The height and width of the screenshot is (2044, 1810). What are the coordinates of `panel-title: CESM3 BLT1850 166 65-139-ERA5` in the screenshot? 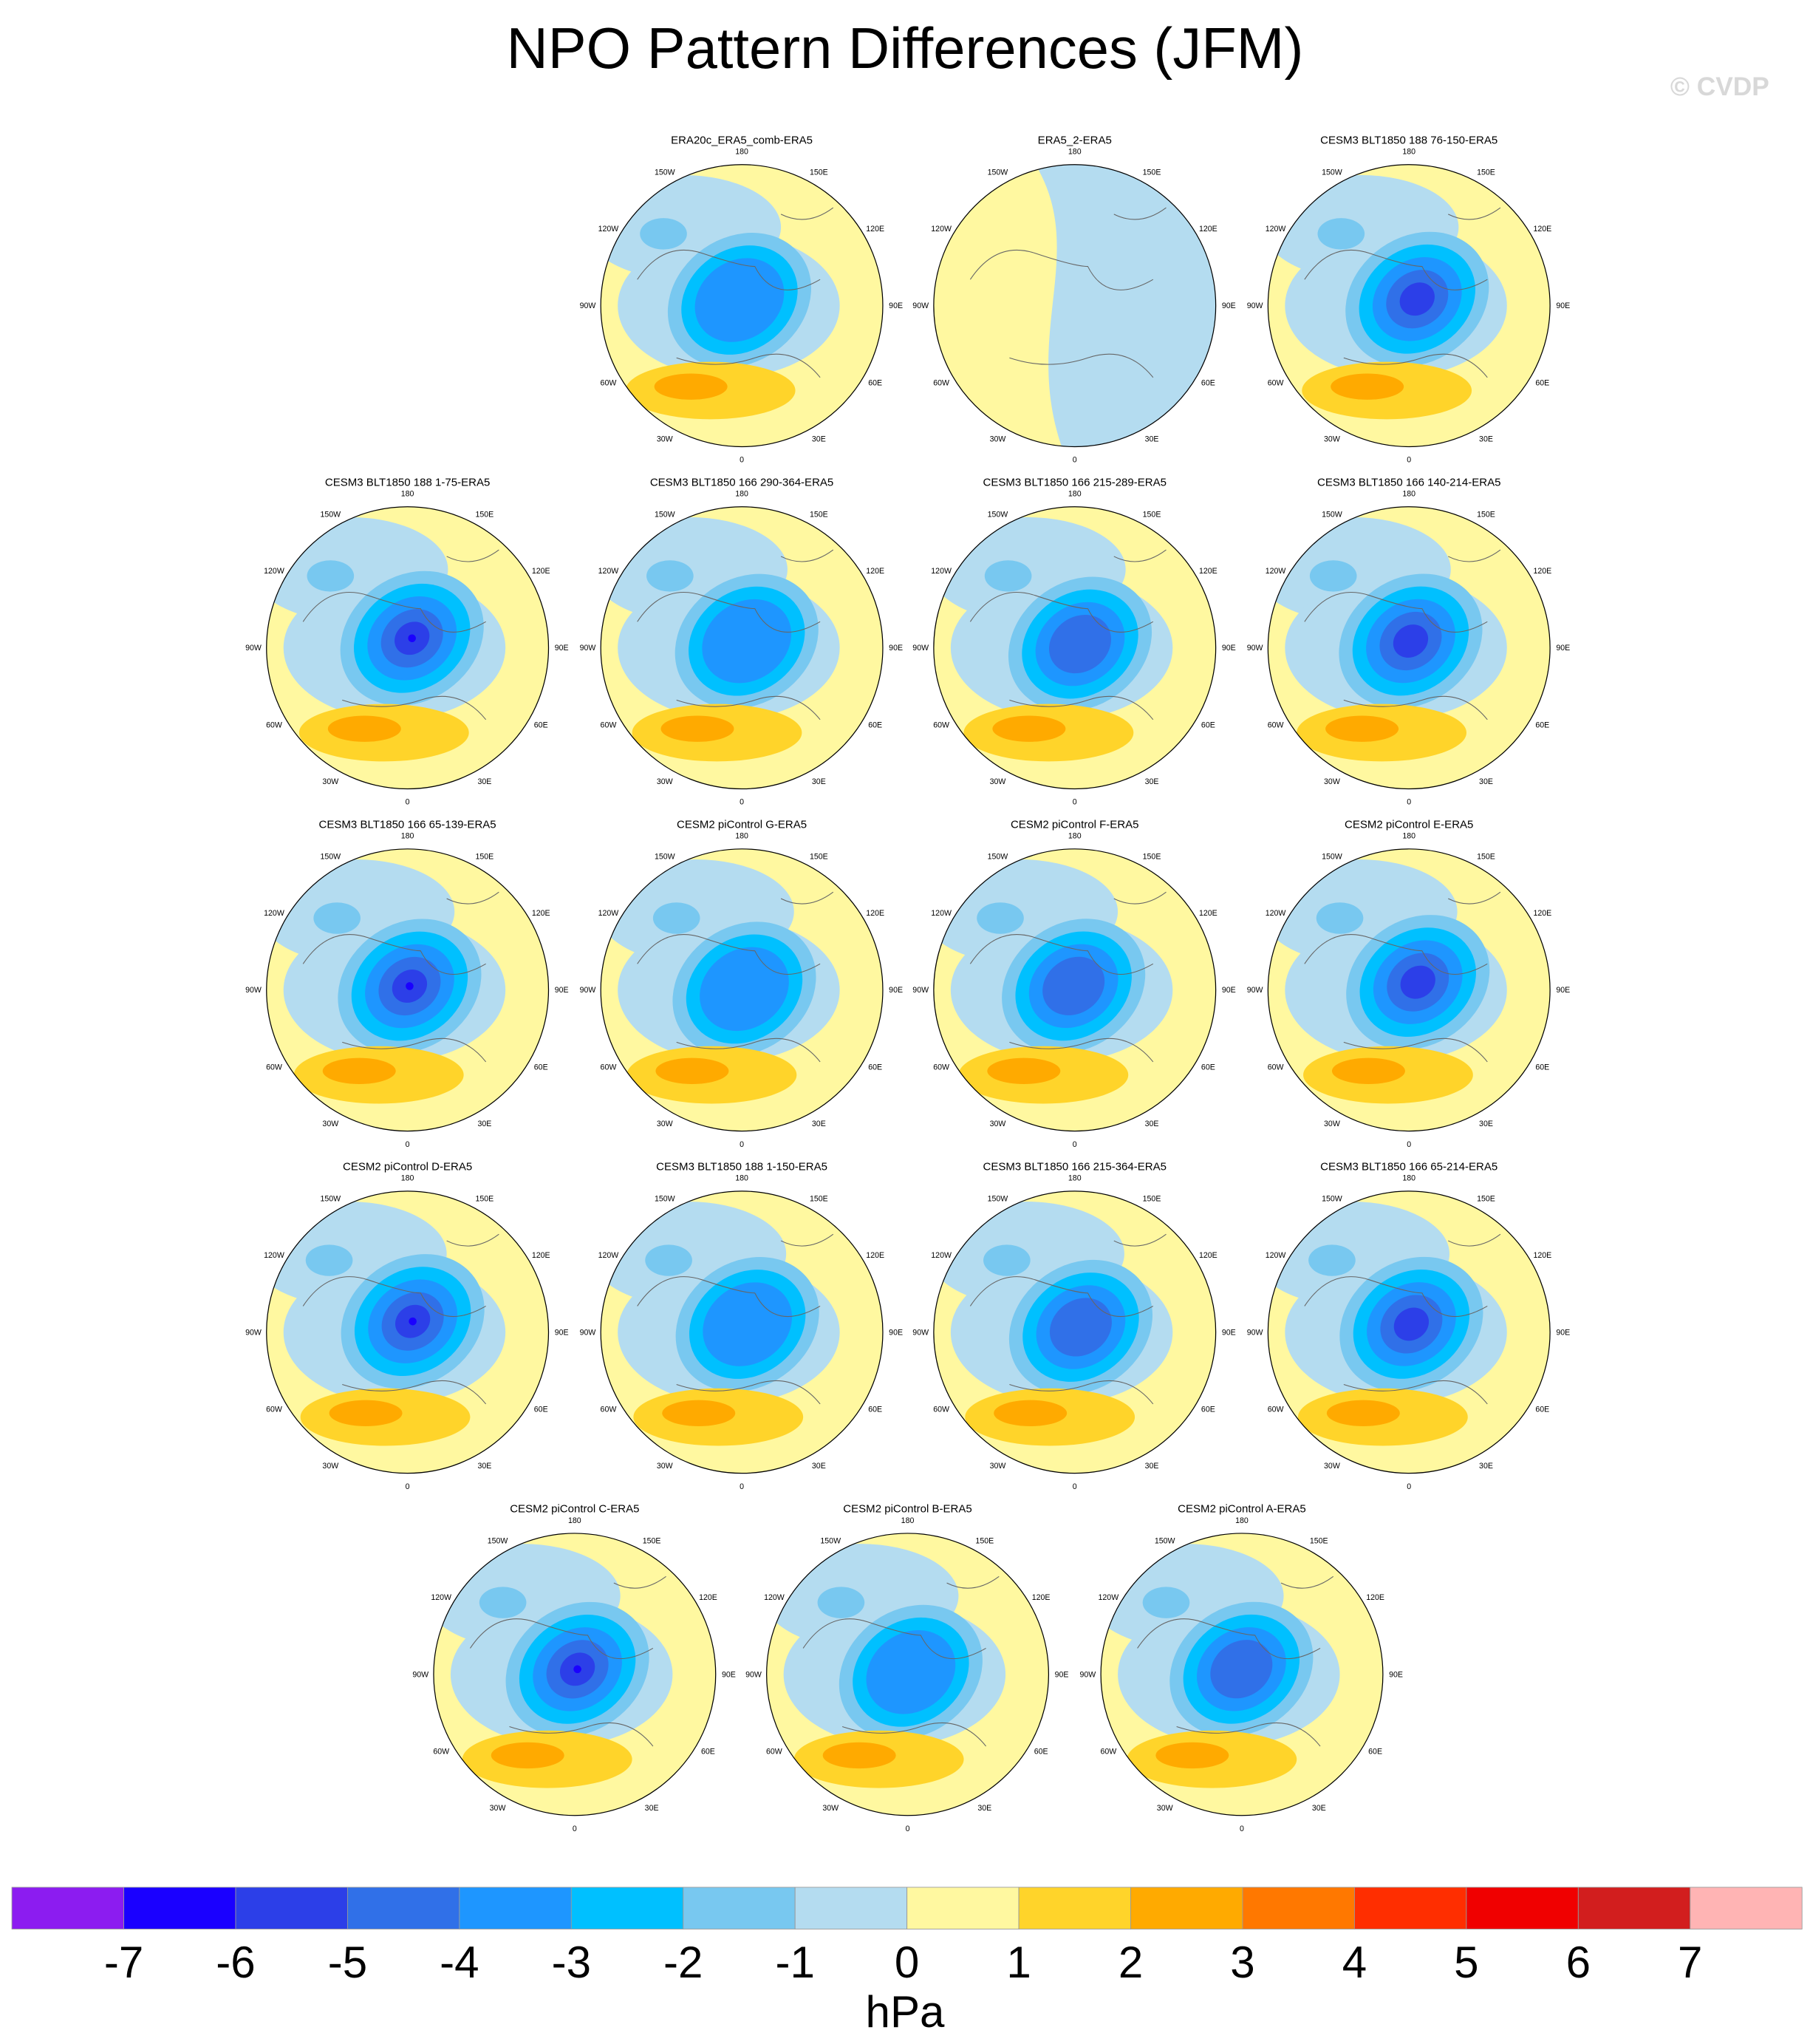 It's located at (407, 825).